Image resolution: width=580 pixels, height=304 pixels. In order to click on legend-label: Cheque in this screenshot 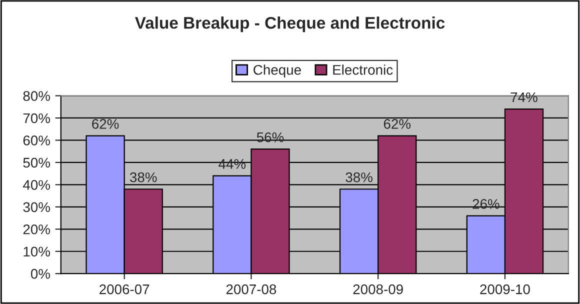, I will do `click(277, 71)`.